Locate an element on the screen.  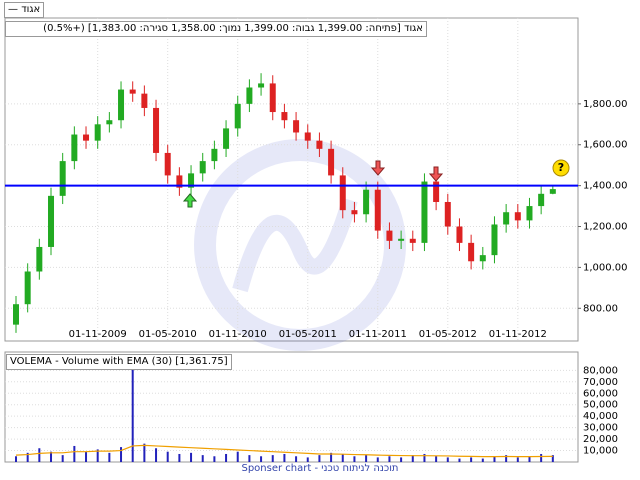
alert-icon is located at coordinates (561, 168).